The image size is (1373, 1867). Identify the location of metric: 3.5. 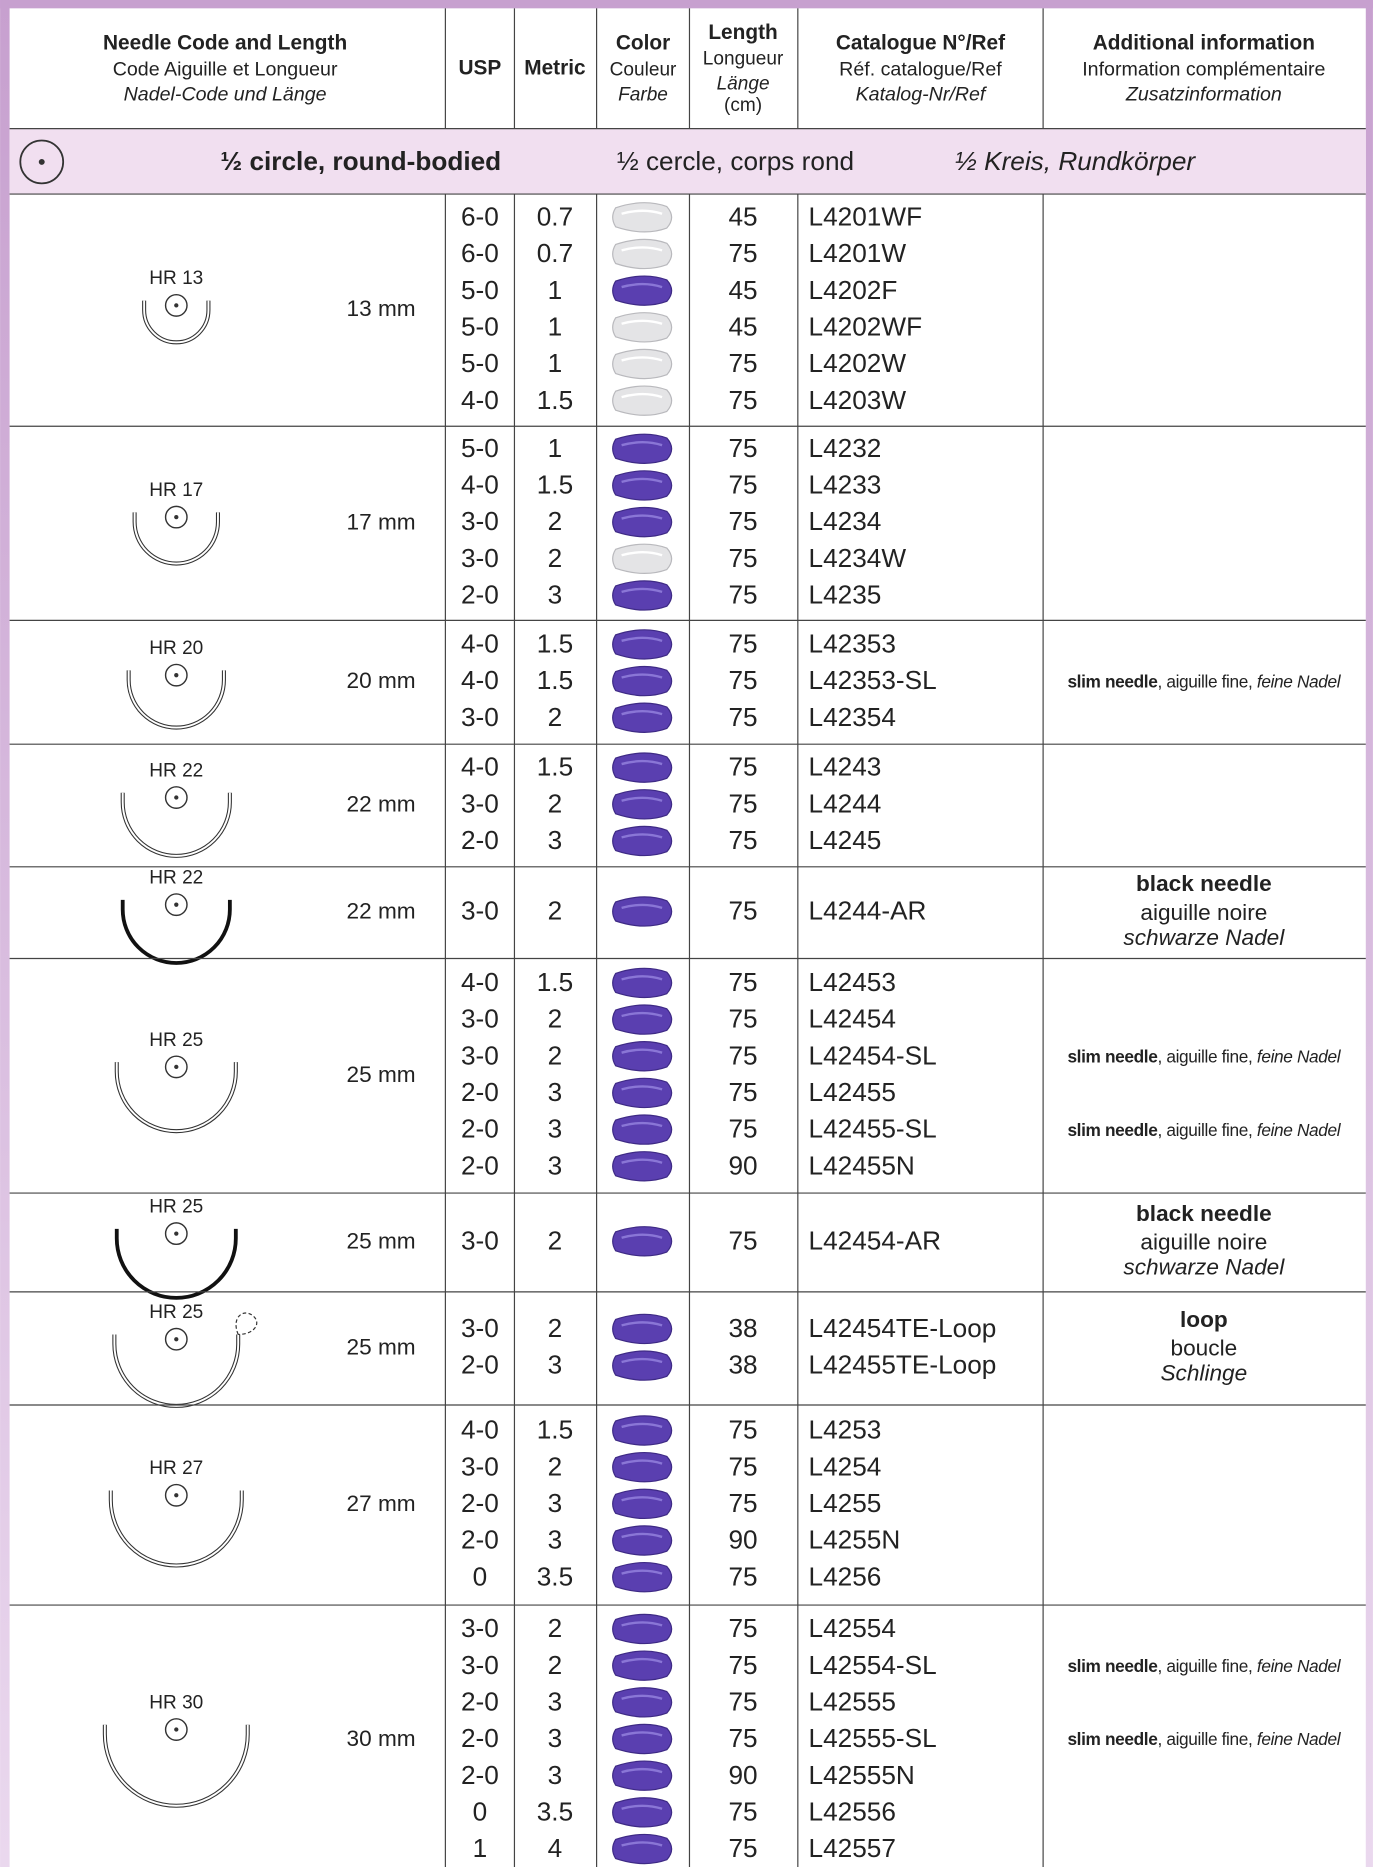
(555, 1811).